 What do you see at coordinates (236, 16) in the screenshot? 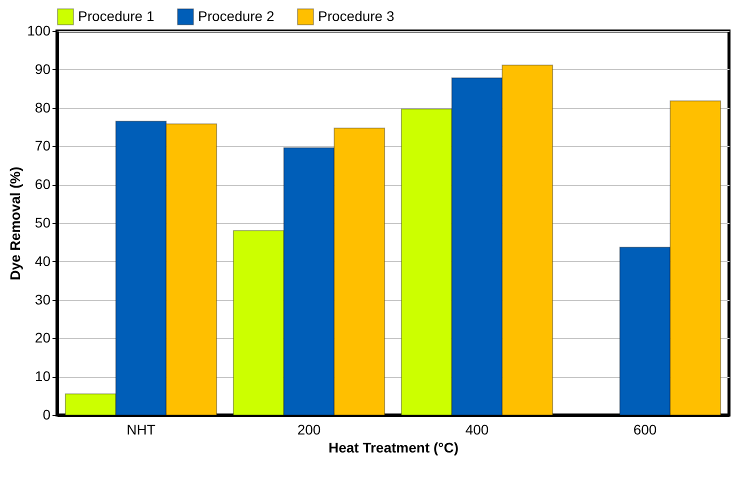
I see `legend-label: Procedure 2` at bounding box center [236, 16].